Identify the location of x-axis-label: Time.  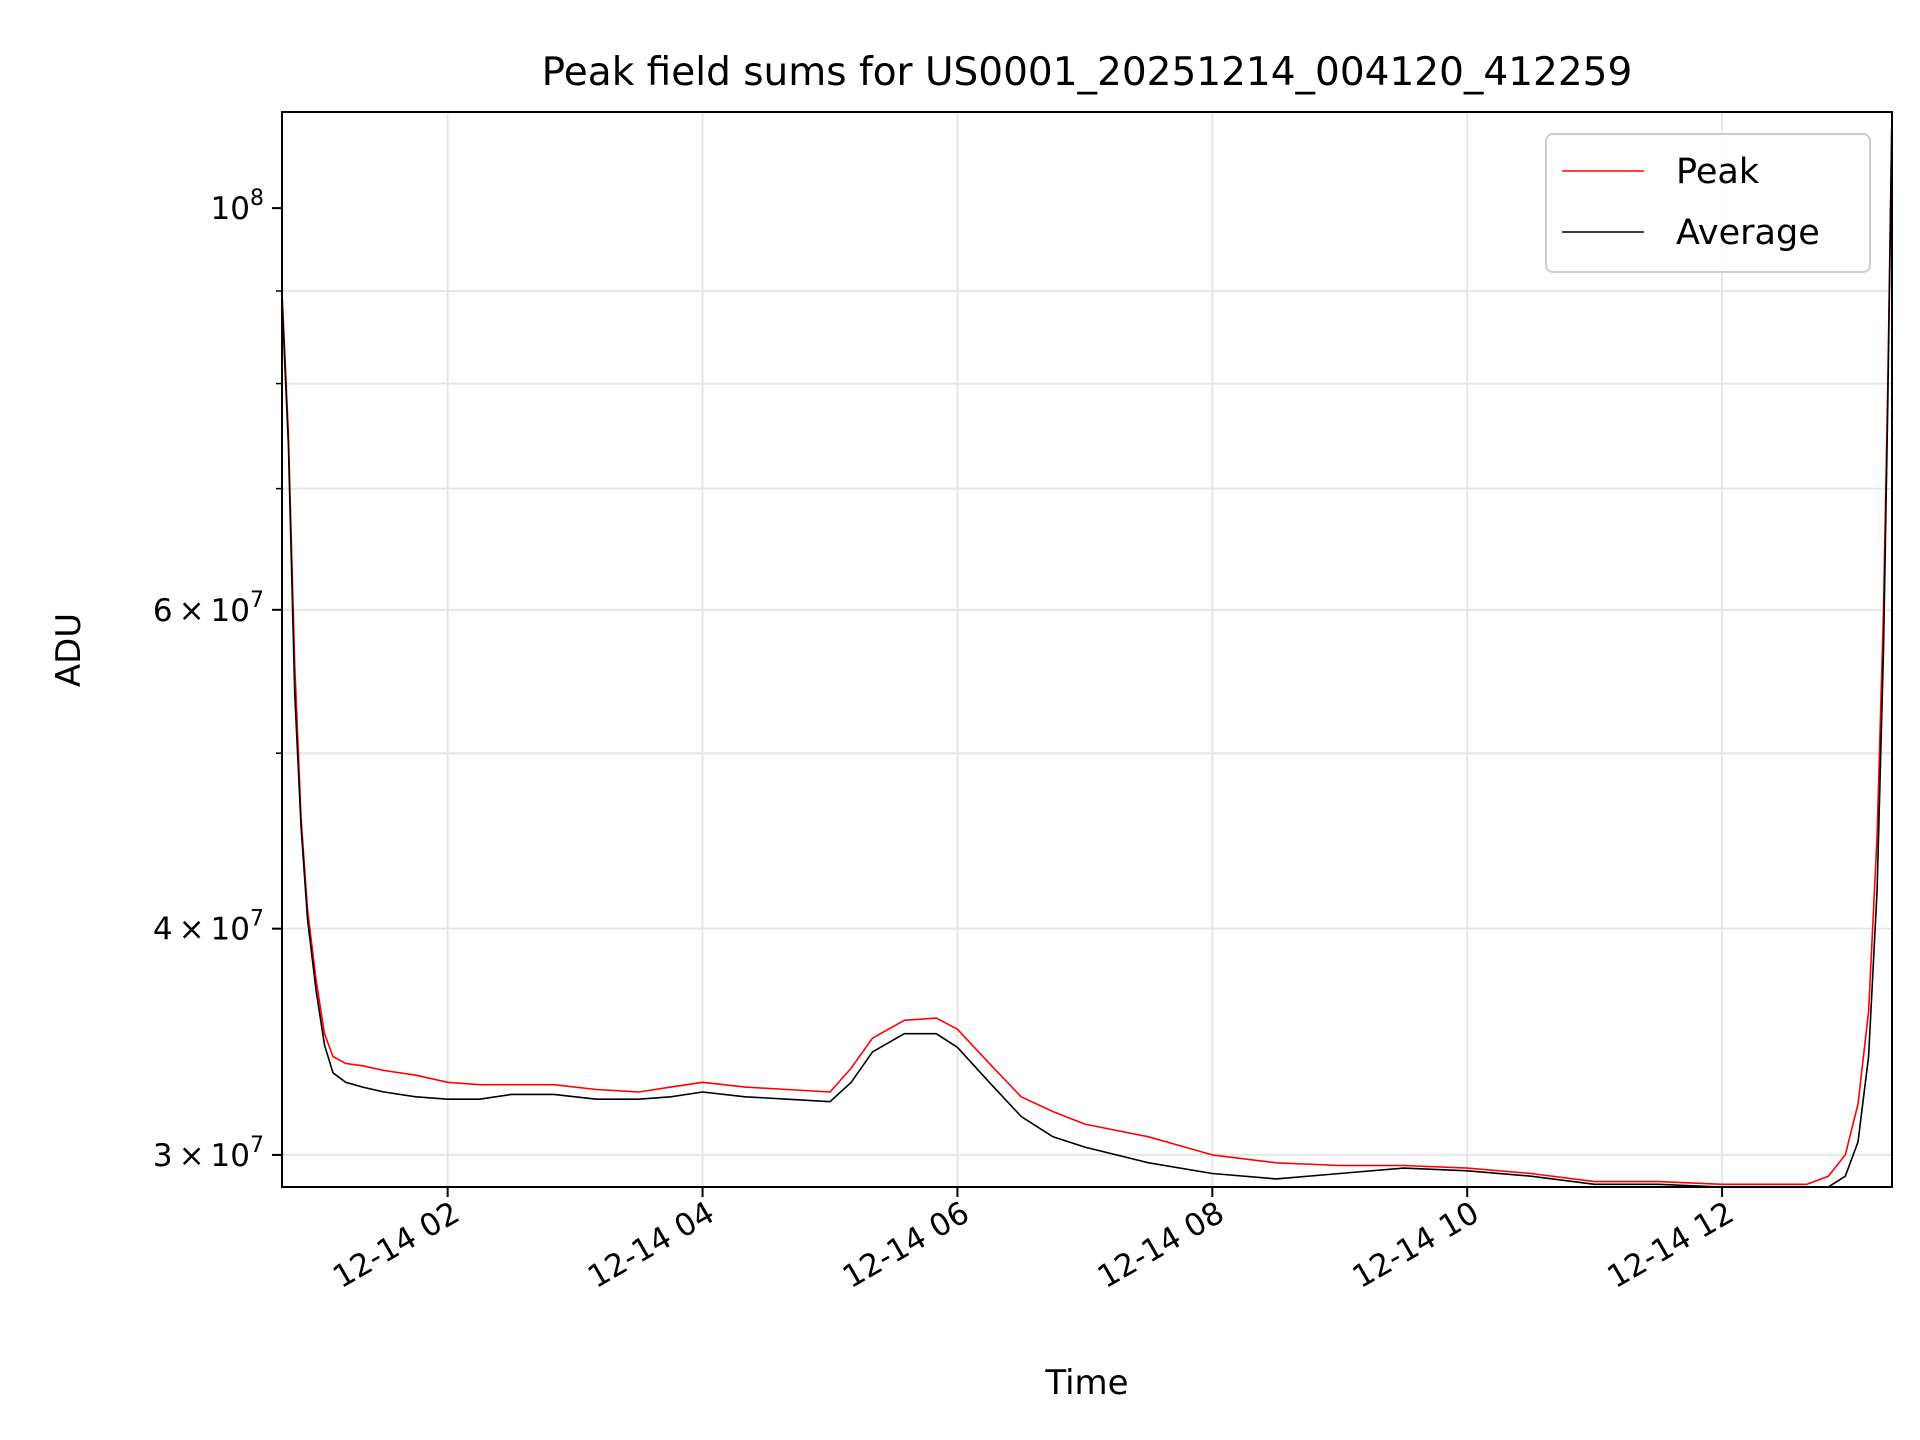
(1086, 1383).